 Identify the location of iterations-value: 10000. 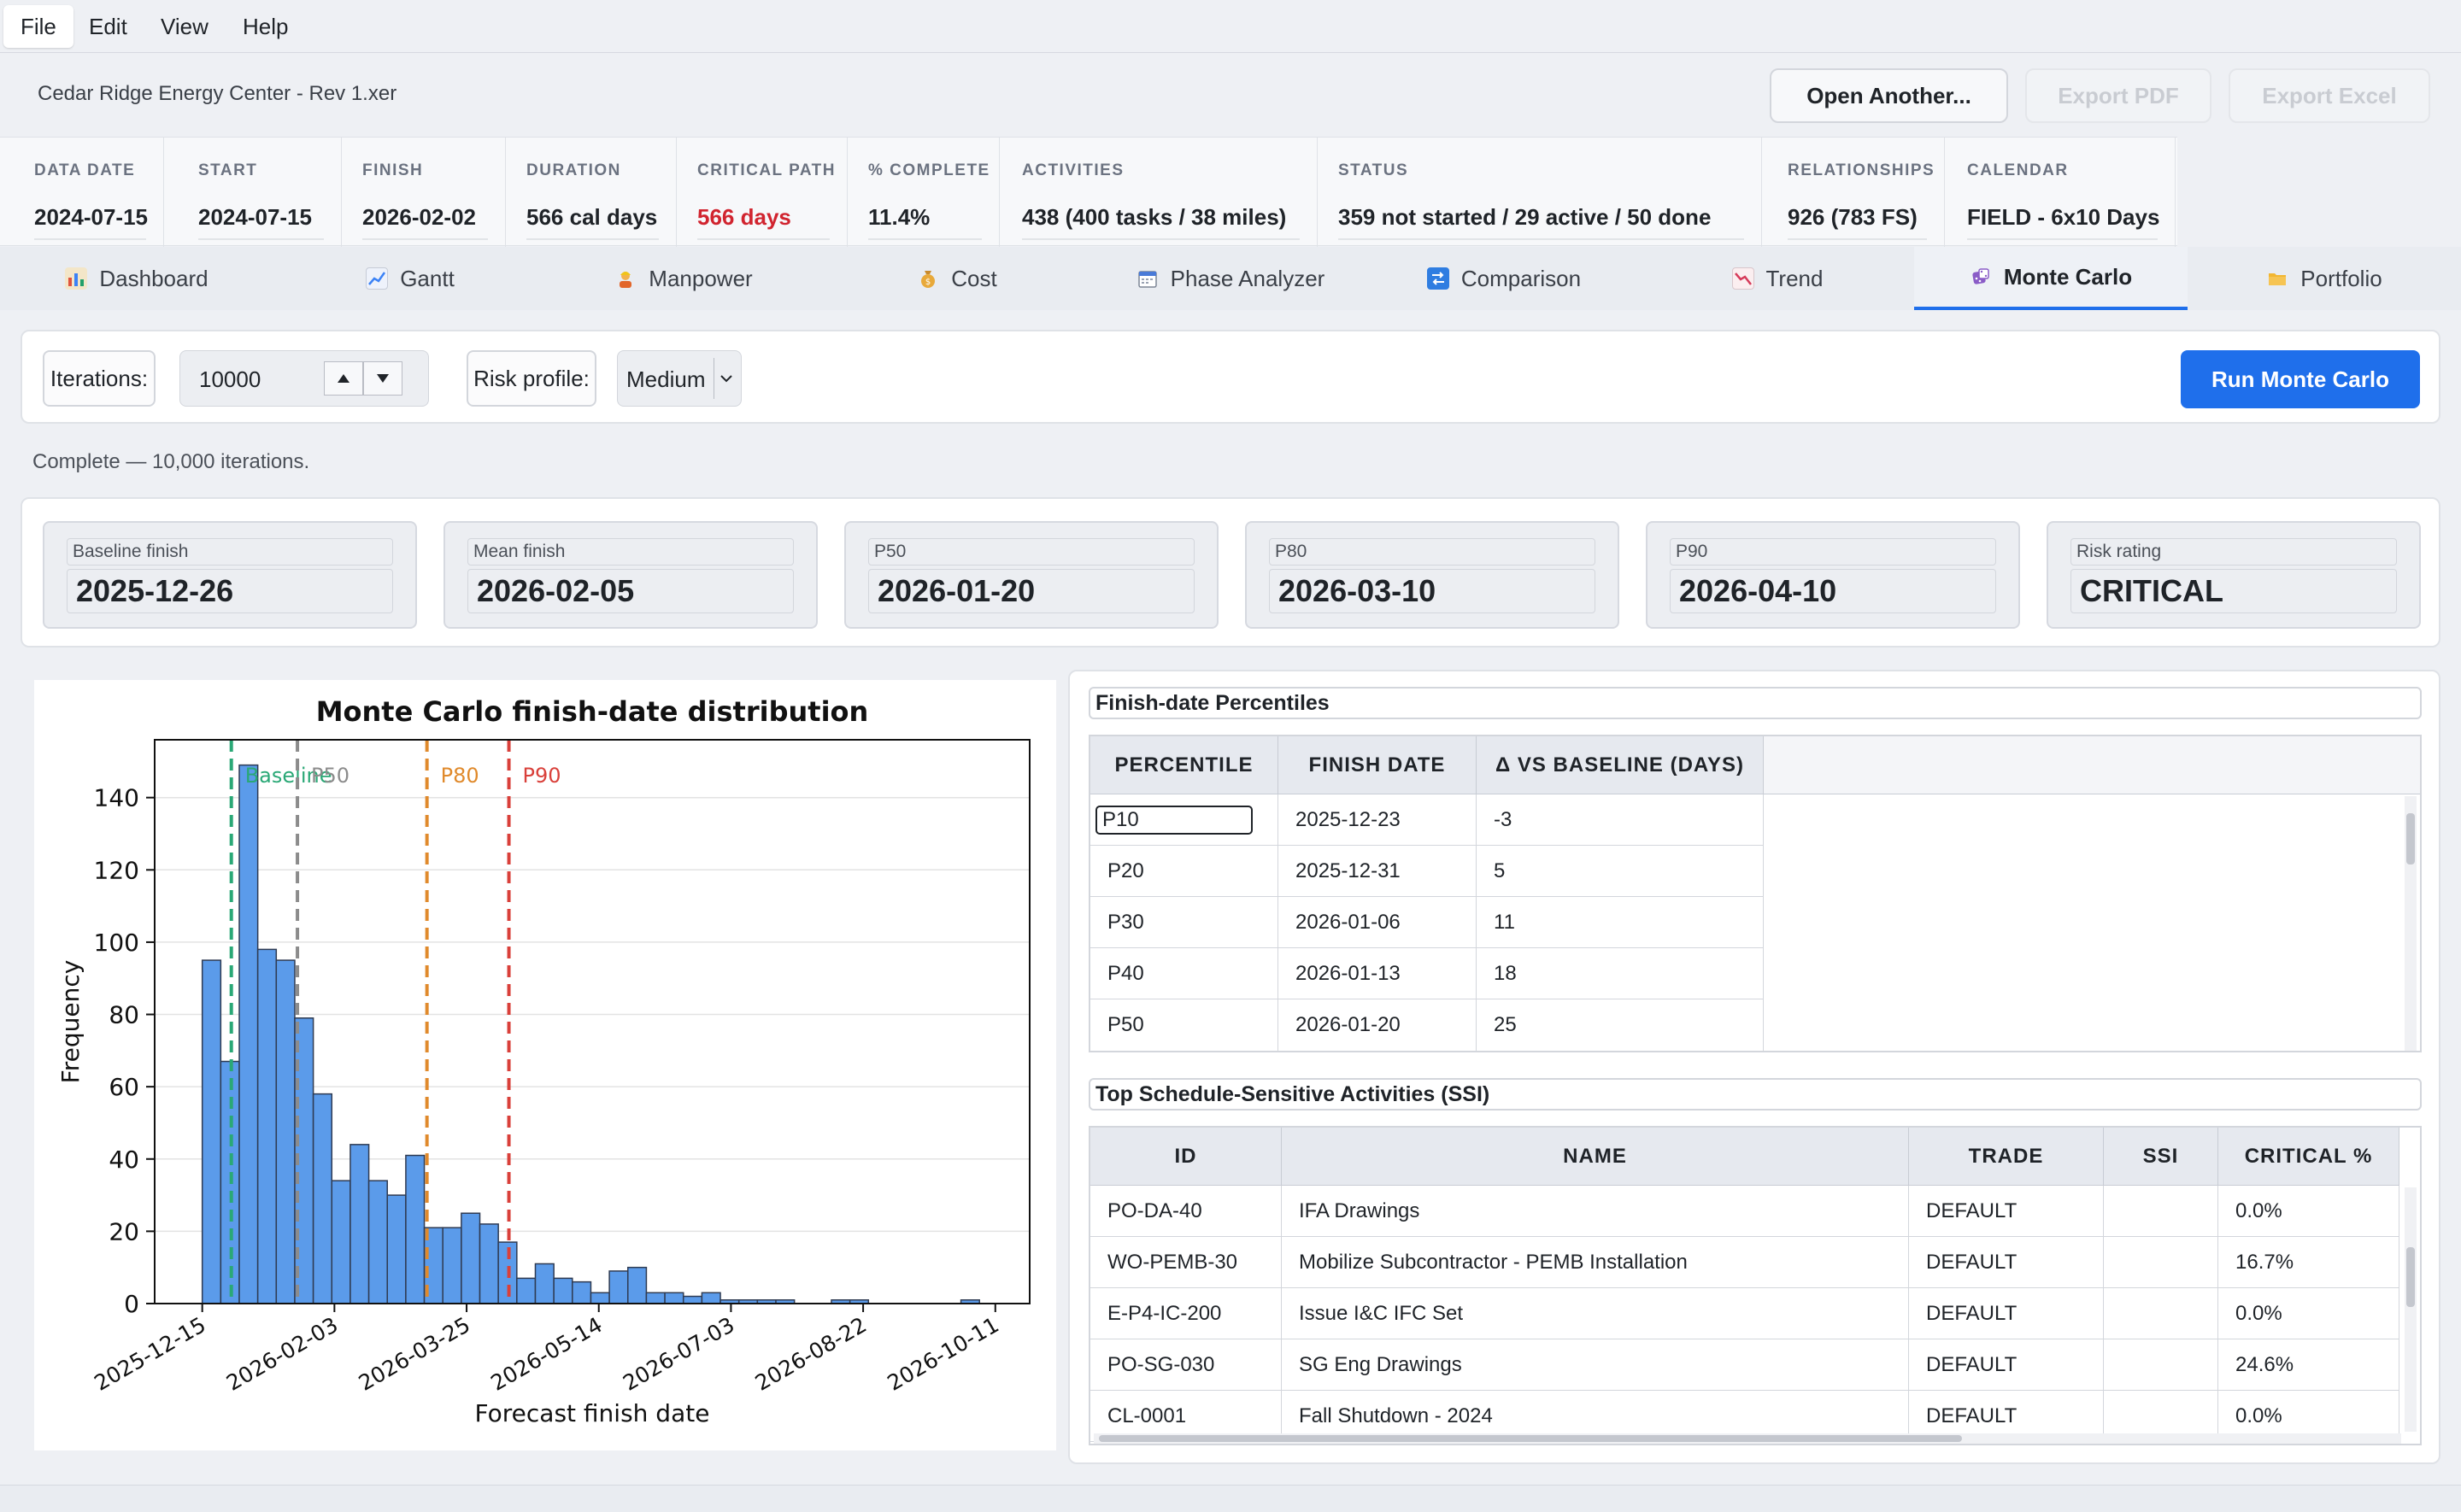
(230, 379).